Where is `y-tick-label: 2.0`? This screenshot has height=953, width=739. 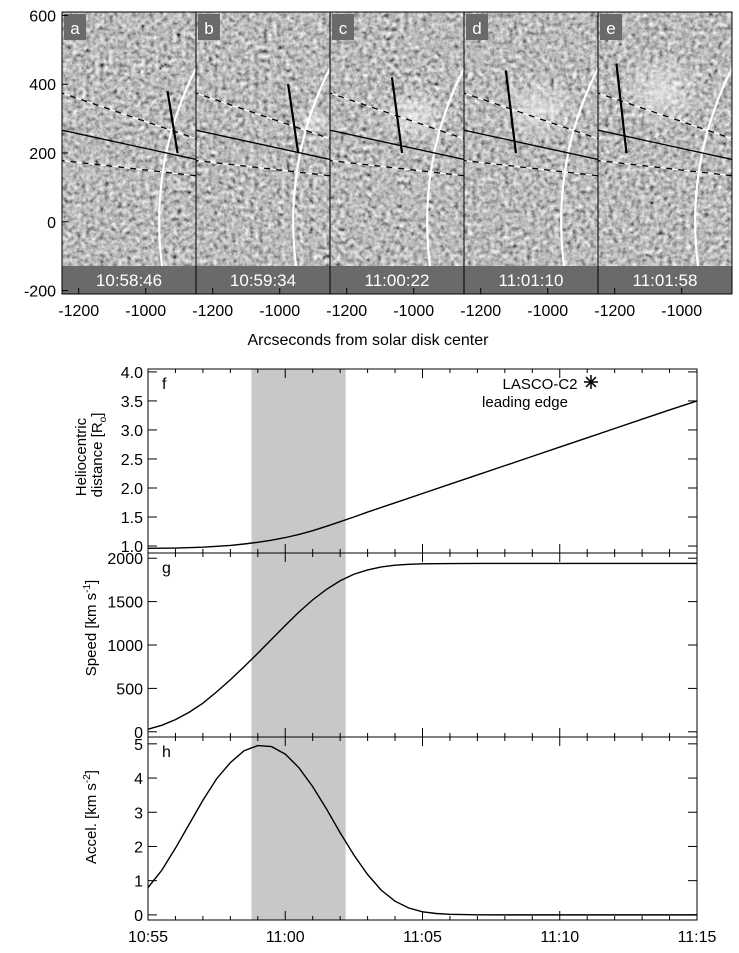
y-tick-label: 2.0 is located at coordinates (132, 489).